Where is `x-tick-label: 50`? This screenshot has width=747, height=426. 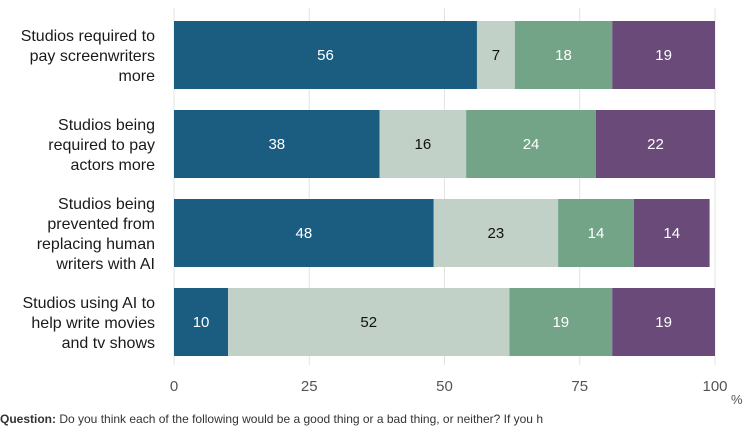 x-tick-label: 50 is located at coordinates (444, 386).